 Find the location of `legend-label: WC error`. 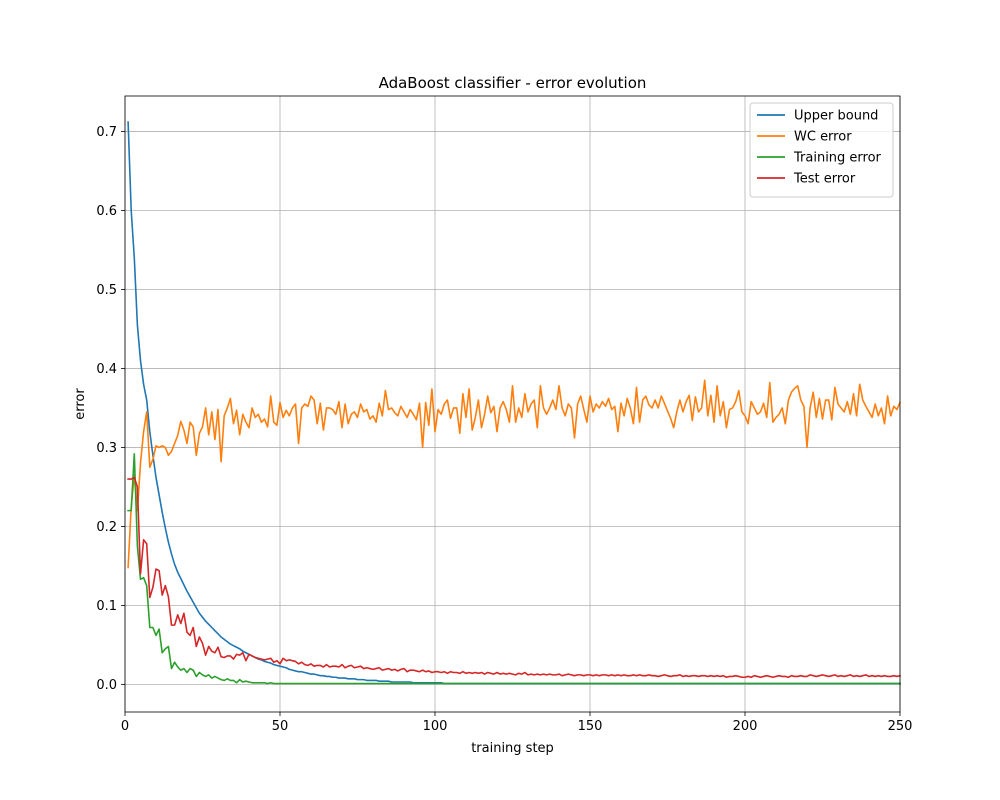

legend-label: WC error is located at coordinates (823, 137).